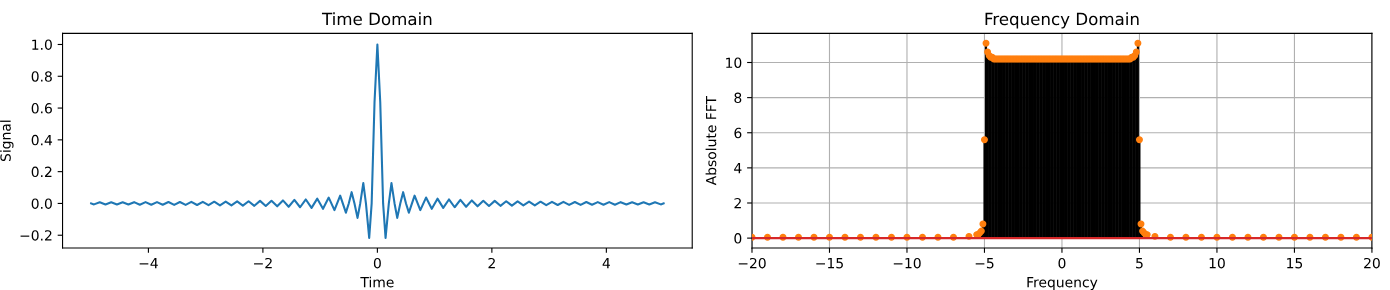 Image resolution: width=1390 pixels, height=290 pixels. Describe the element at coordinates (263, 263) in the screenshot. I see `x-tick-label: −2` at that location.